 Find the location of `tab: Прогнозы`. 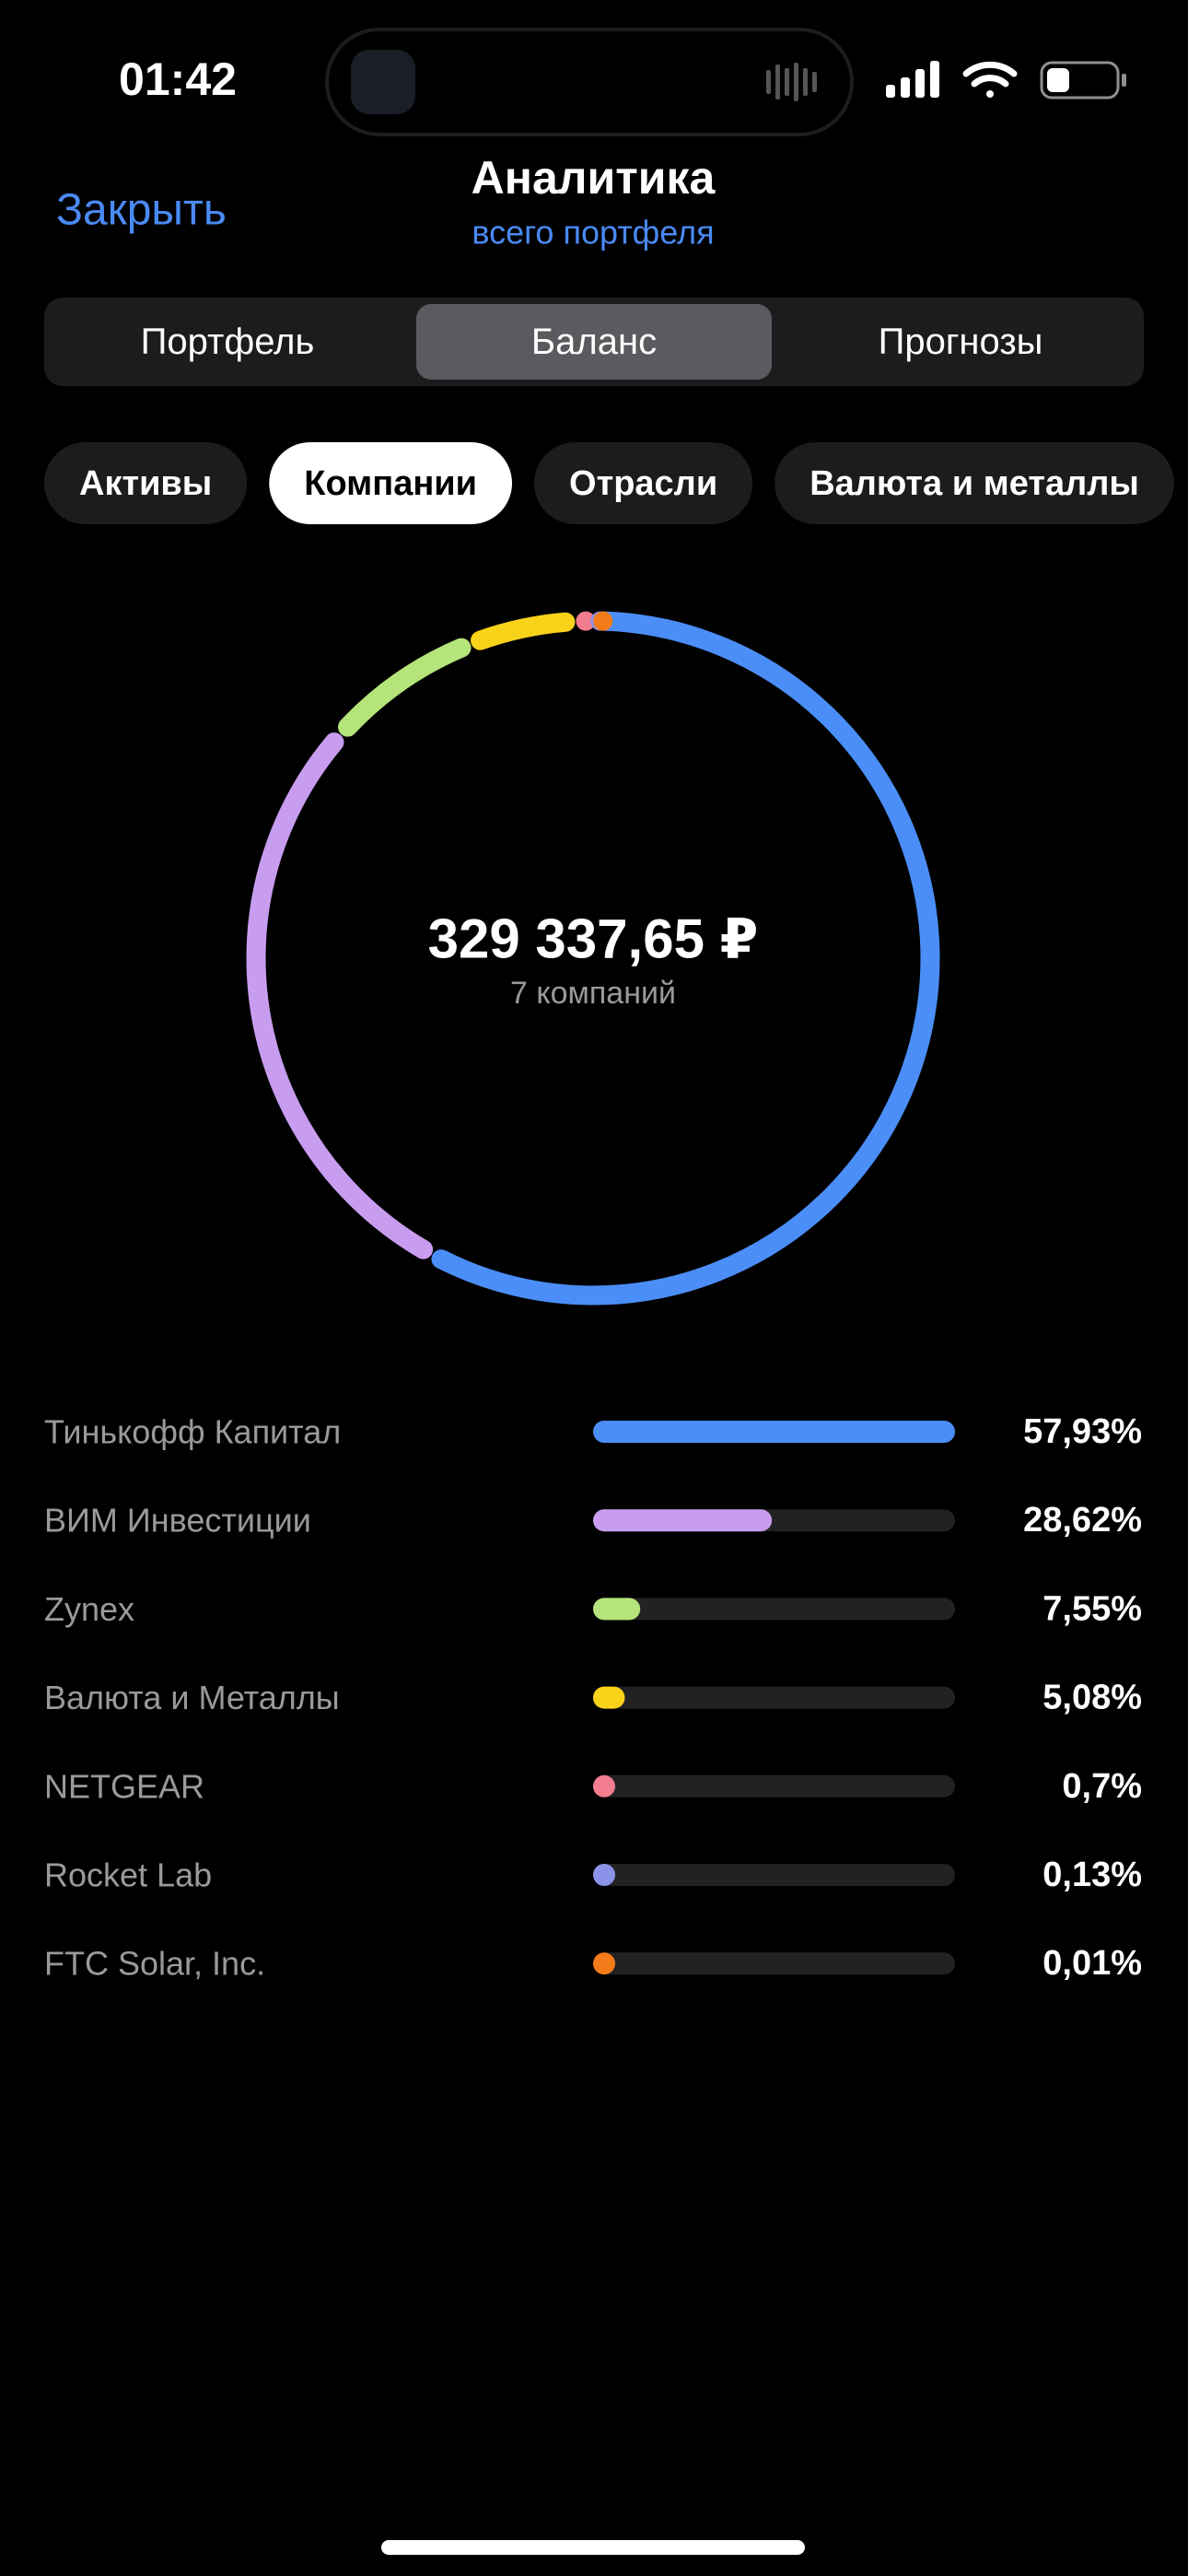

tab: Прогнозы is located at coordinates (961, 342).